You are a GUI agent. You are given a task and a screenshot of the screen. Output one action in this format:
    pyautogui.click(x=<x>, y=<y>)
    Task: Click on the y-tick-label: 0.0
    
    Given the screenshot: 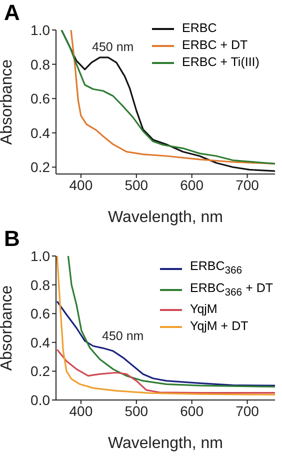 What is the action you would take?
    pyautogui.click(x=40, y=400)
    